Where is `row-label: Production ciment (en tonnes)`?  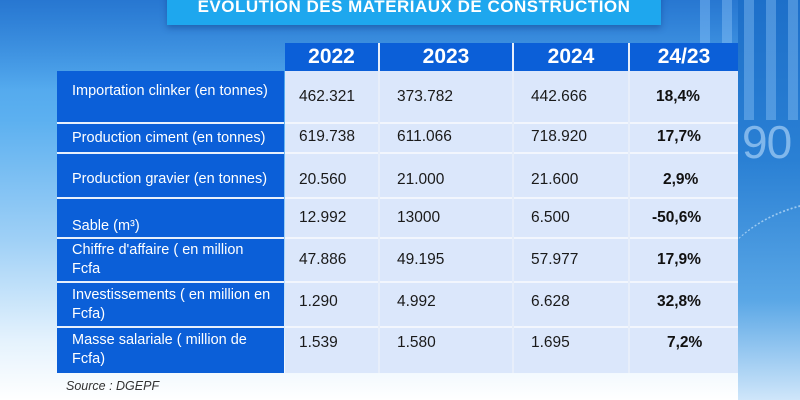 row-label: Production ciment (en tonnes) is located at coordinates (170, 138).